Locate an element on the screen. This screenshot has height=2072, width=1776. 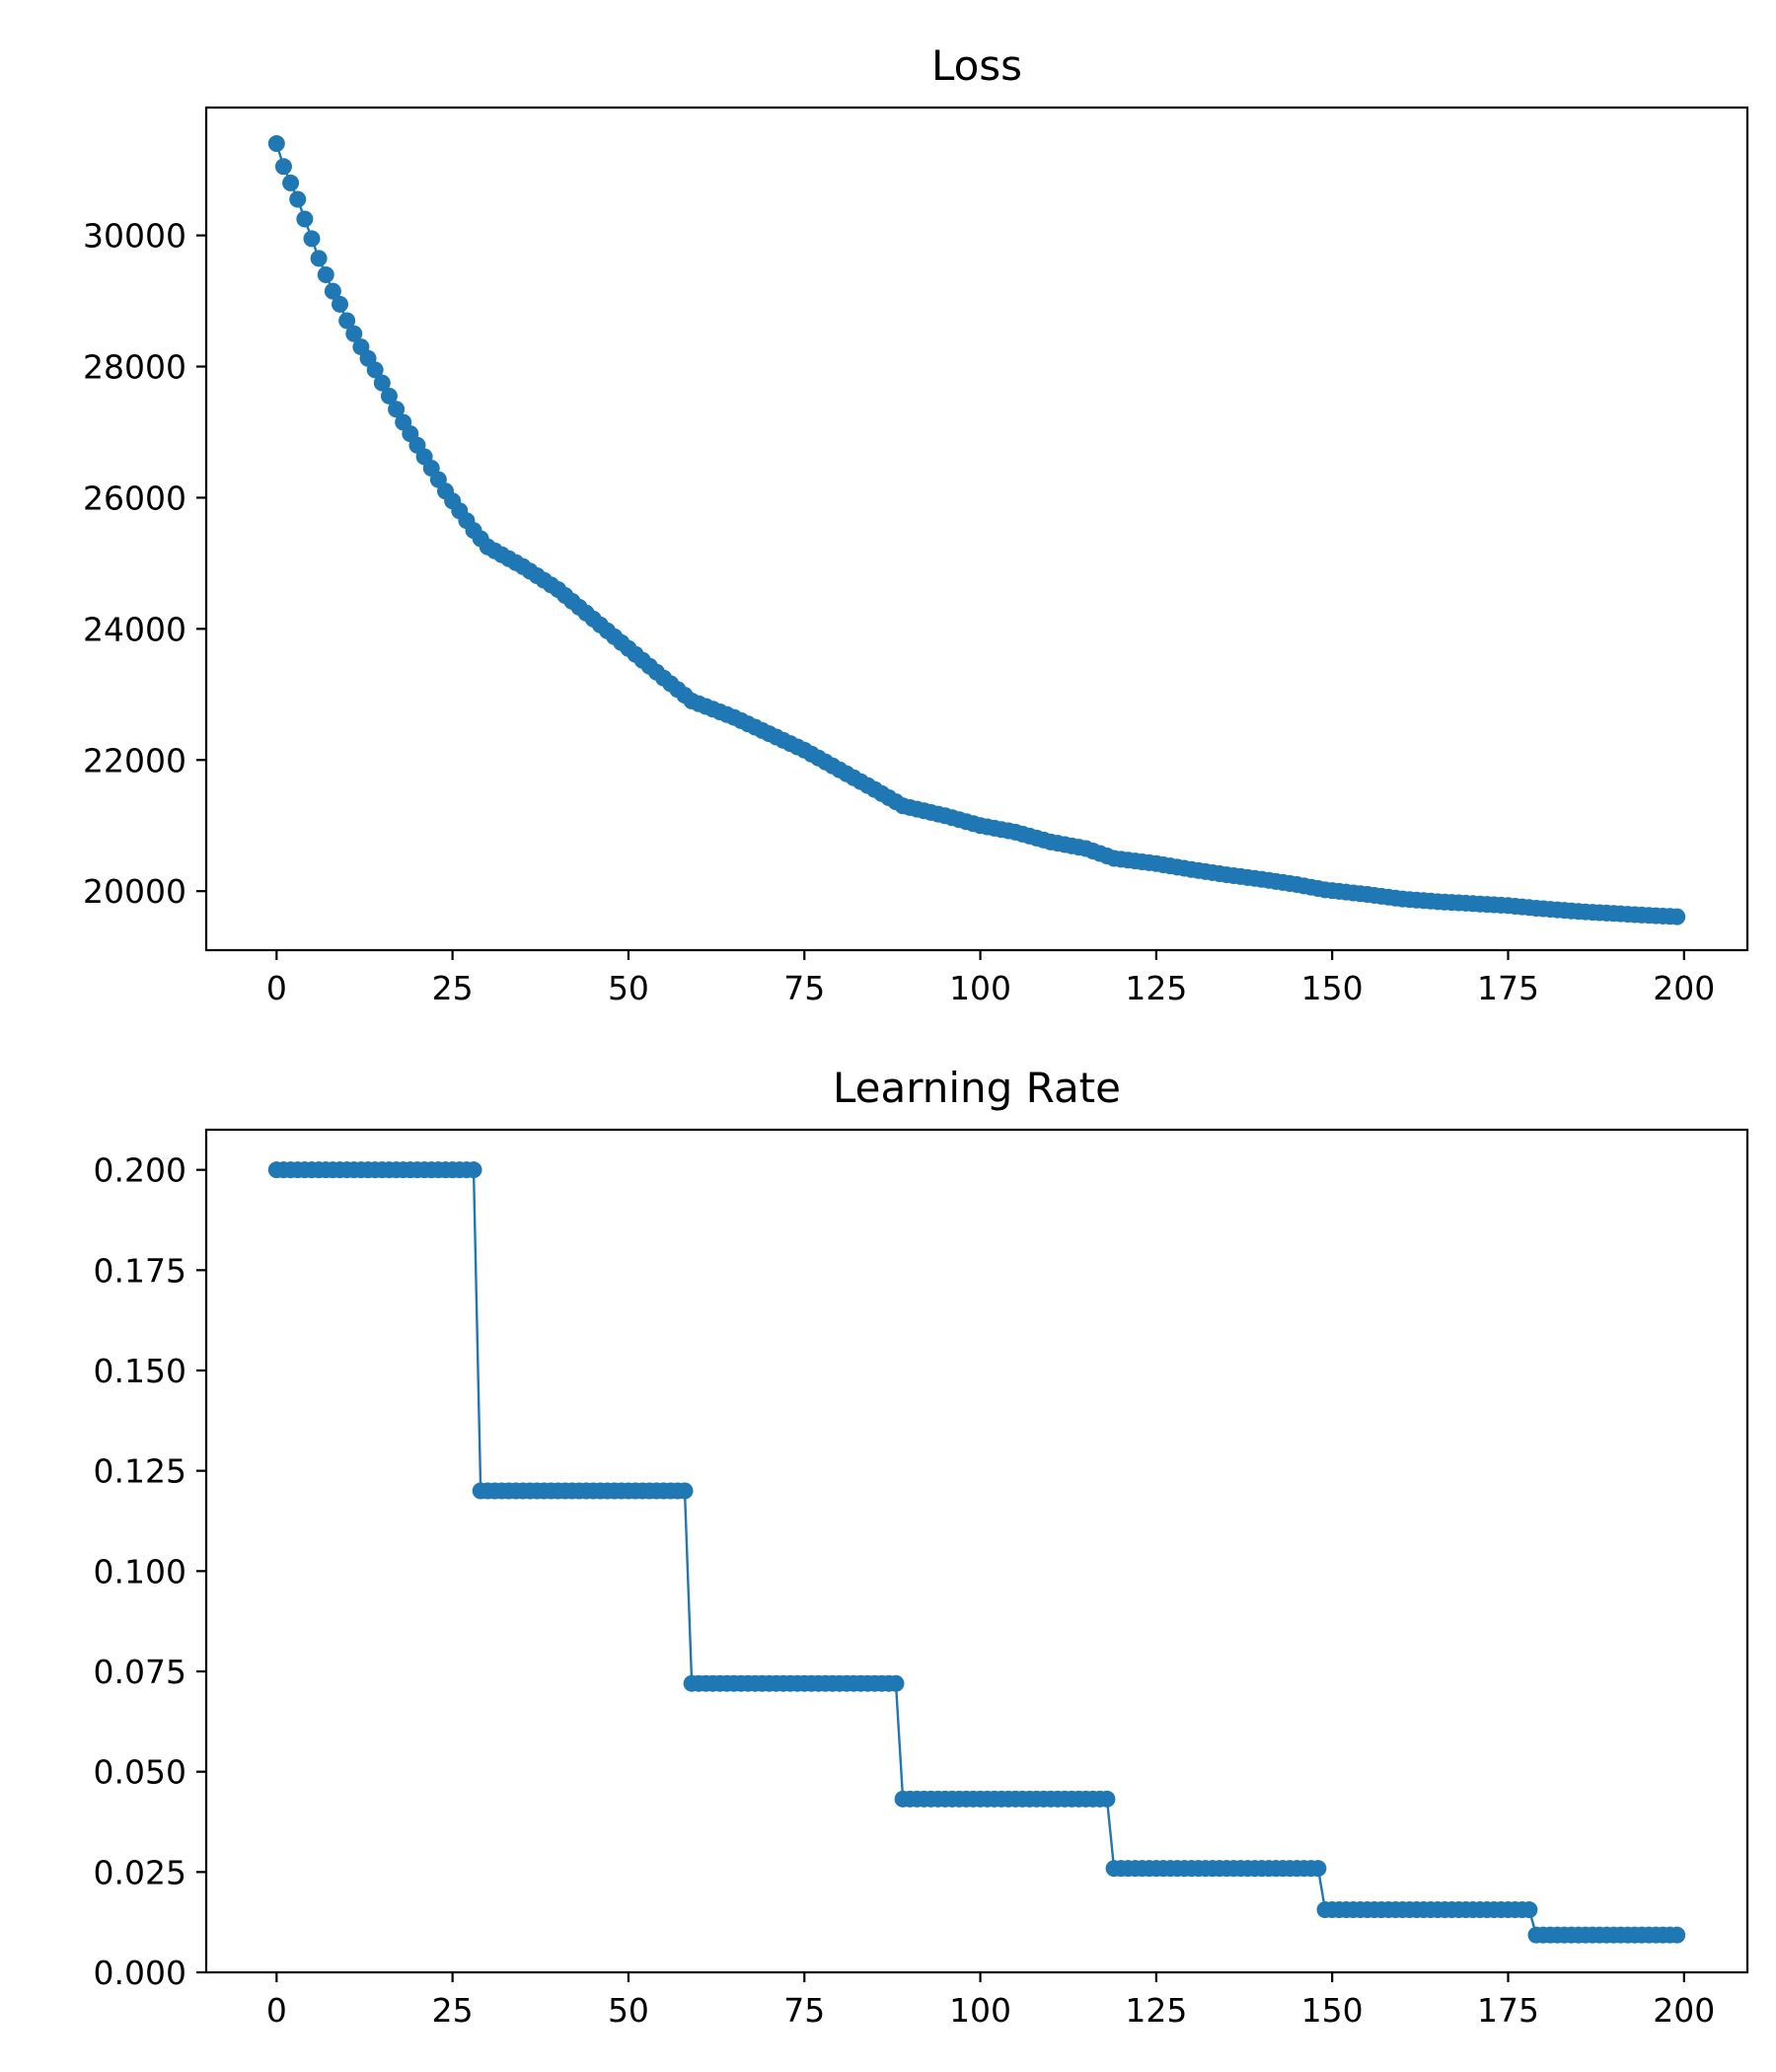
loss-y-tick-label: 30000 is located at coordinates (135, 237).